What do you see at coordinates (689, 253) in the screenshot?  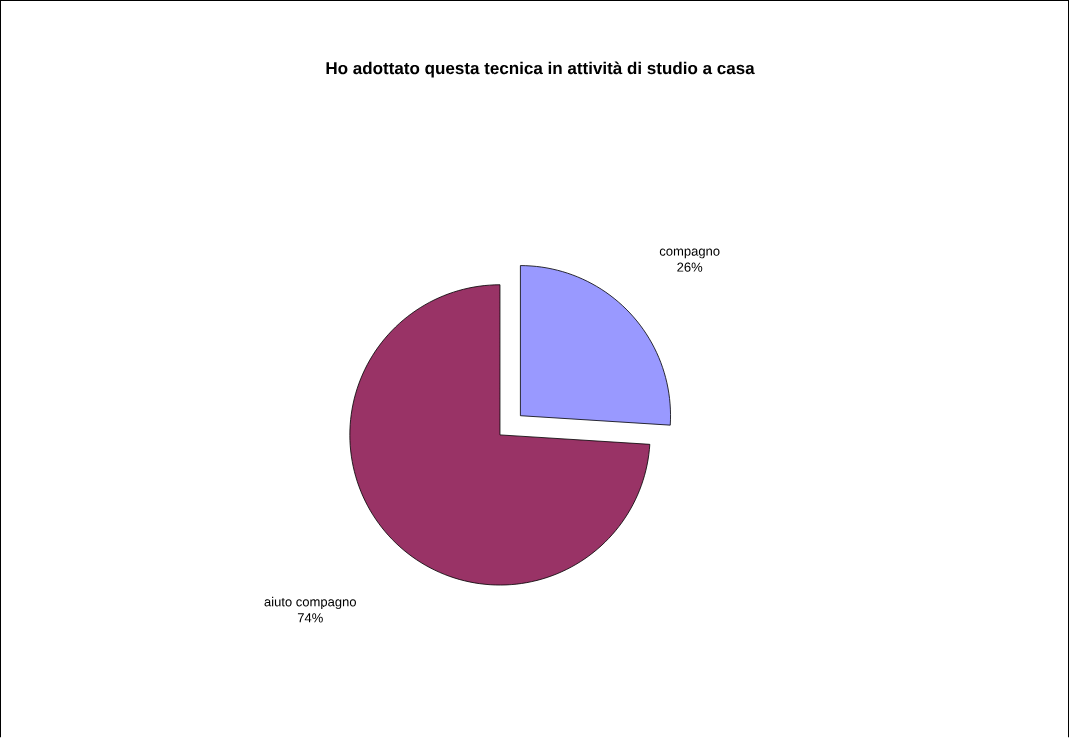 I see `slice-label: compagno` at bounding box center [689, 253].